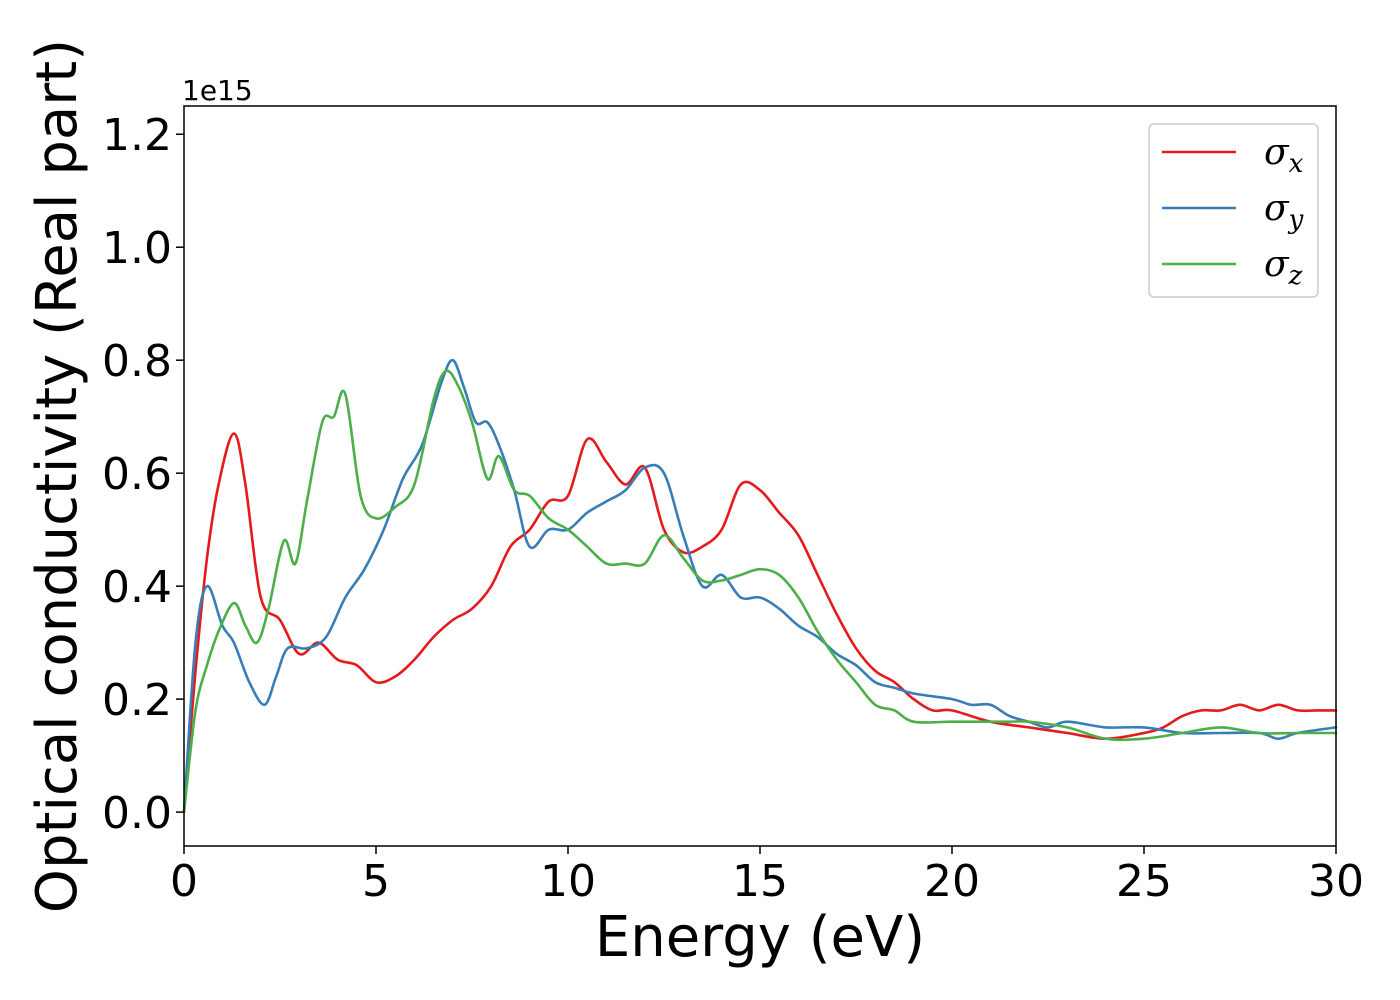 The image size is (1400, 1000). What do you see at coordinates (760, 881) in the screenshot?
I see `x-tick-label: 15` at bounding box center [760, 881].